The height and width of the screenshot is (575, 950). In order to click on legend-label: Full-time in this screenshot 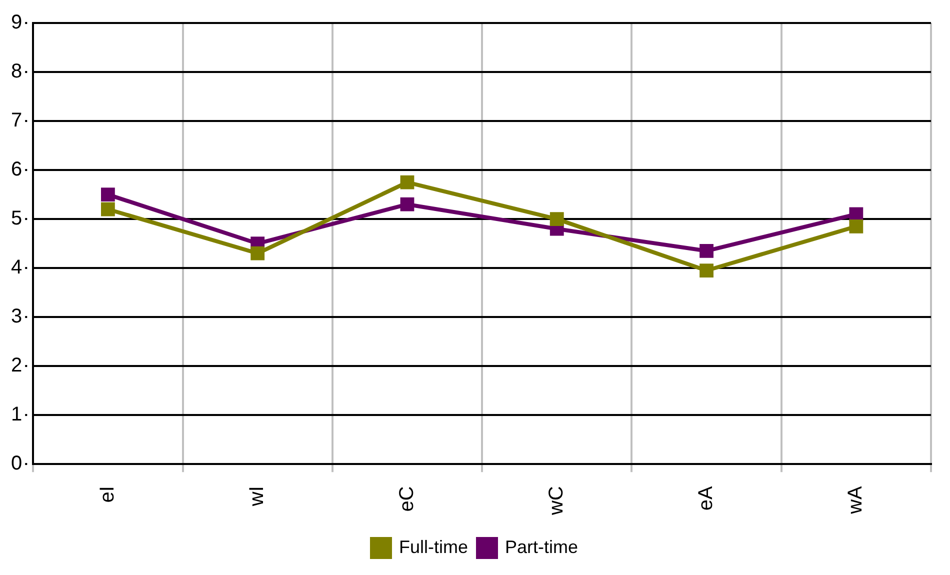, I will do `click(433, 546)`.